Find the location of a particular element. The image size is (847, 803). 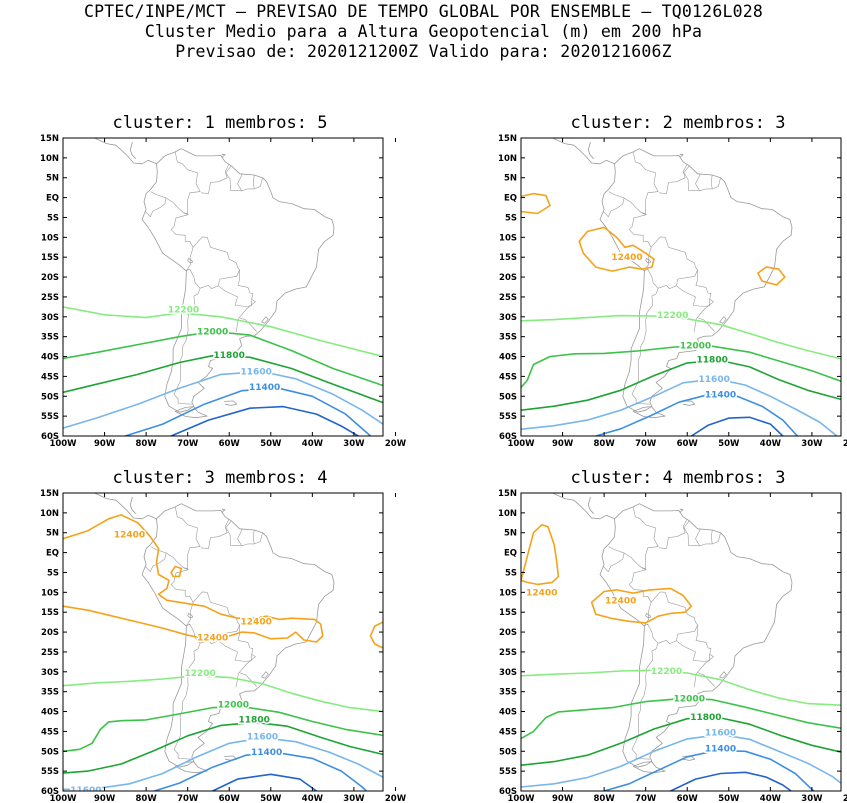

map-frame is located at coordinates (223, 642).